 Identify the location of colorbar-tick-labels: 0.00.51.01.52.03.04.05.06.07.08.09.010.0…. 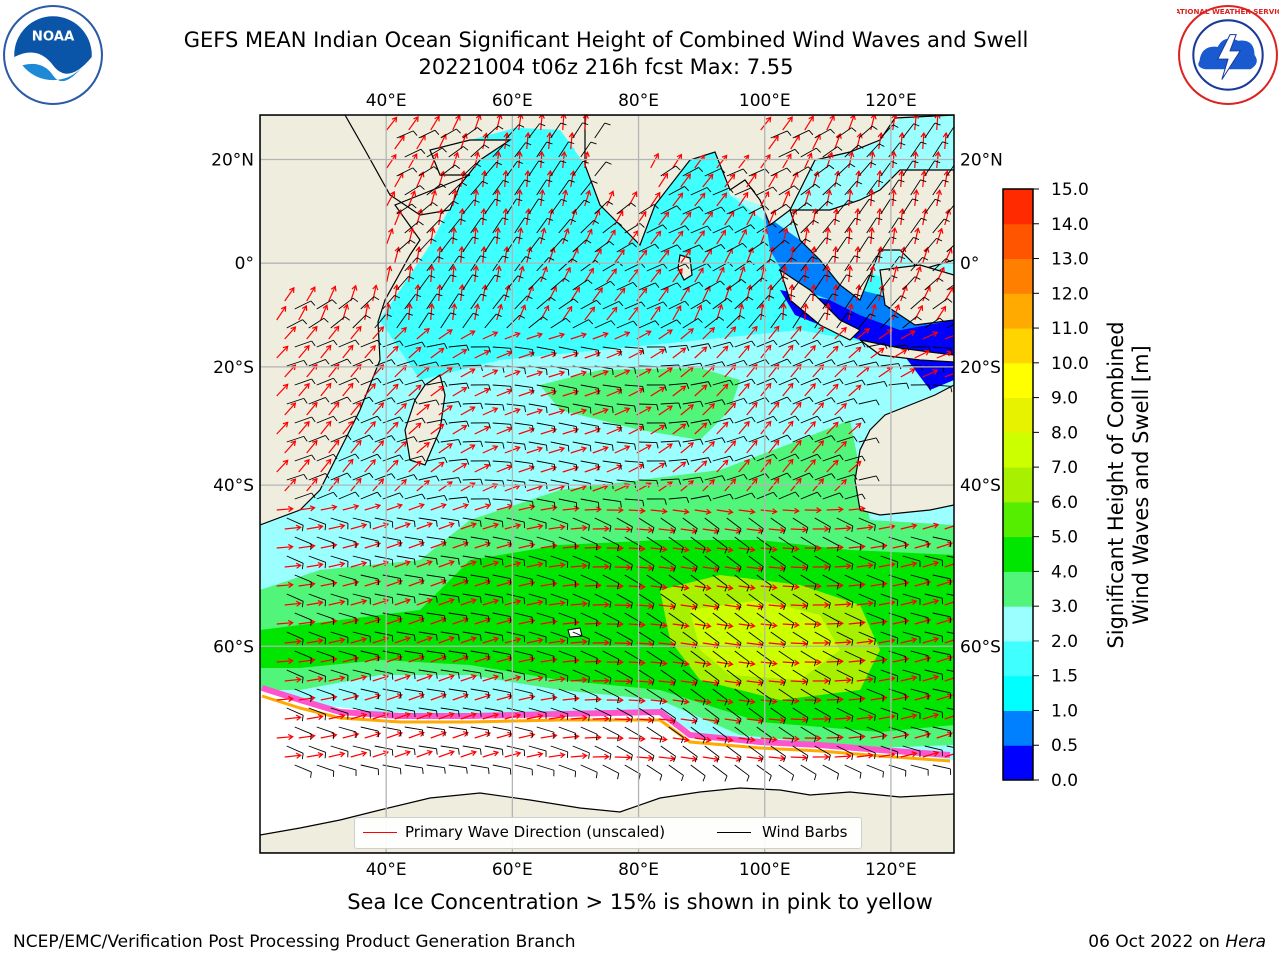
(1061, 485).